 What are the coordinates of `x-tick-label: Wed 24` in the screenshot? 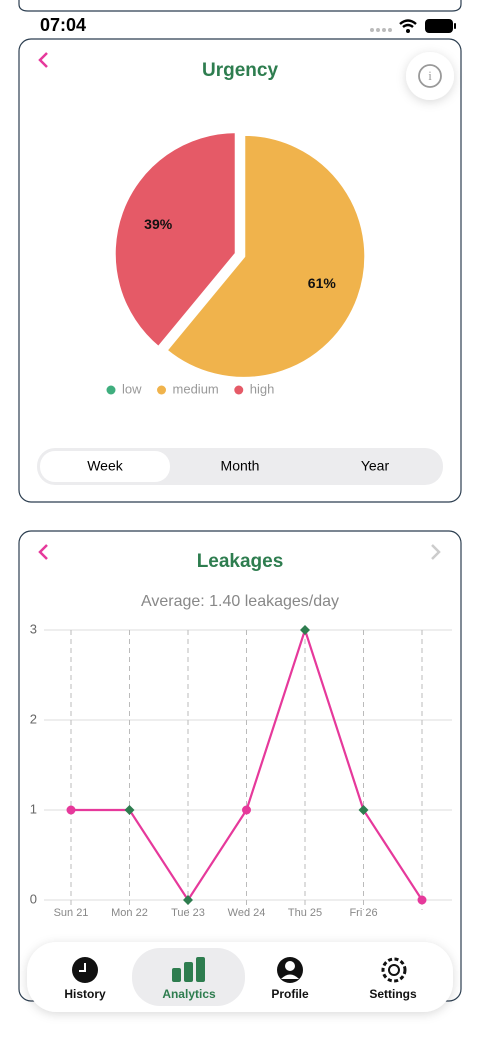 It's located at (247, 913).